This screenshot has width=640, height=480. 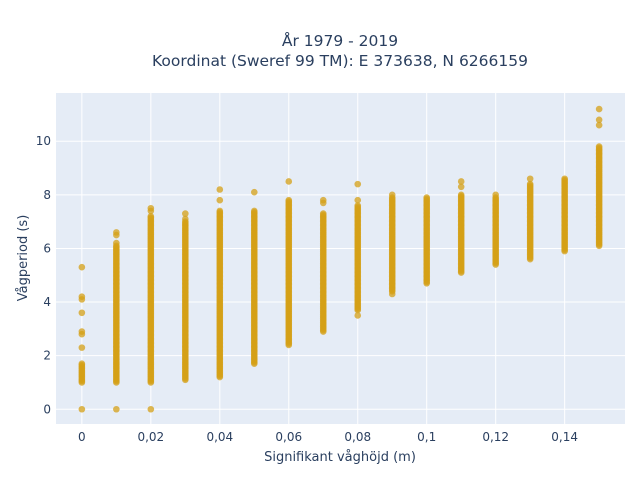 I want to click on y-tick-label: 6, so click(x=47, y=248).